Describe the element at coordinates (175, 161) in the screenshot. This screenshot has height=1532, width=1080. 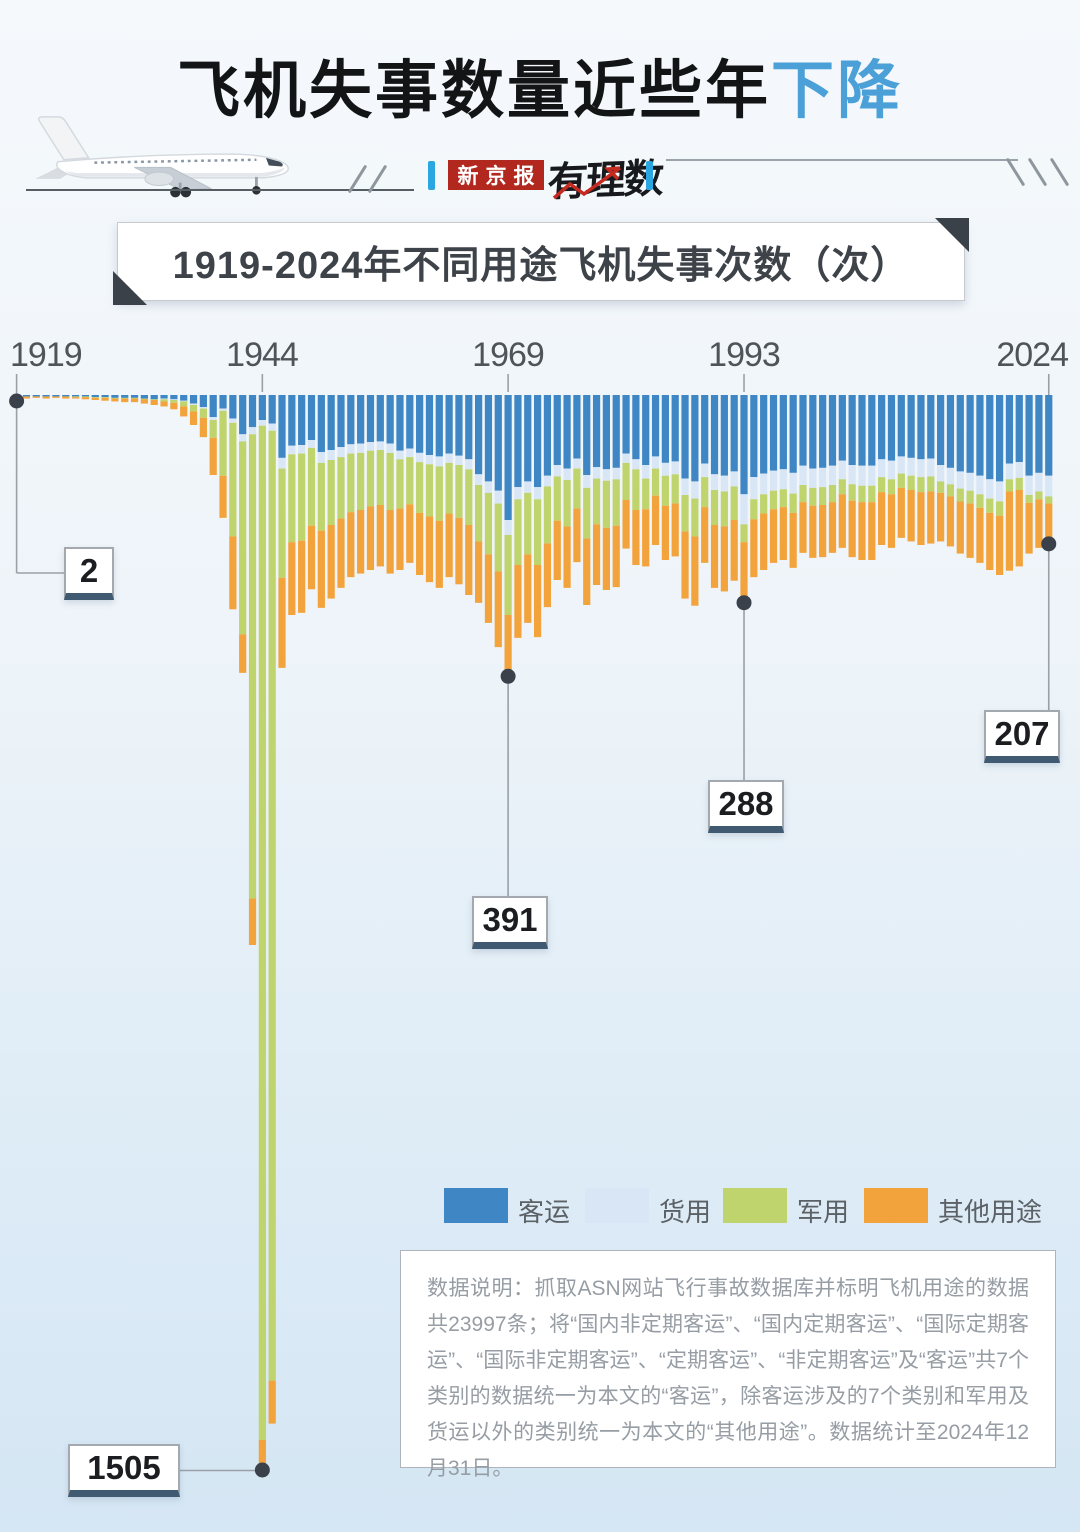
I see `plane-windows` at that location.